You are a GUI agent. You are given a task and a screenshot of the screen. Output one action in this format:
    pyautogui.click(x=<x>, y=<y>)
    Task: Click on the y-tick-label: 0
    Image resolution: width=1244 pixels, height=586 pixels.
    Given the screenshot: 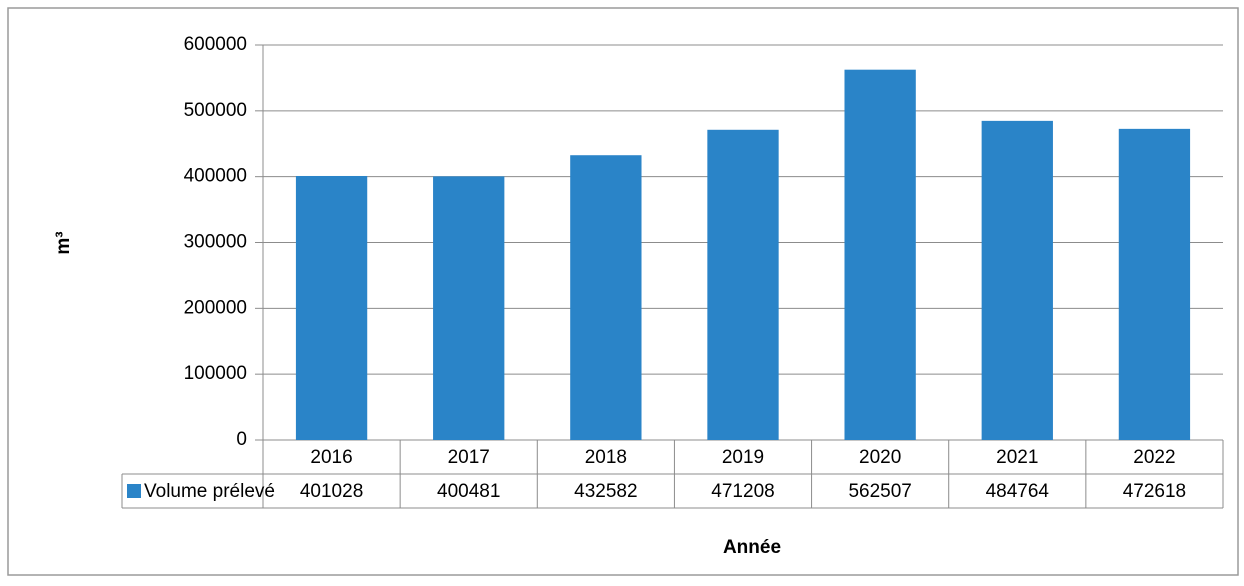 What is the action you would take?
    pyautogui.click(x=241, y=439)
    